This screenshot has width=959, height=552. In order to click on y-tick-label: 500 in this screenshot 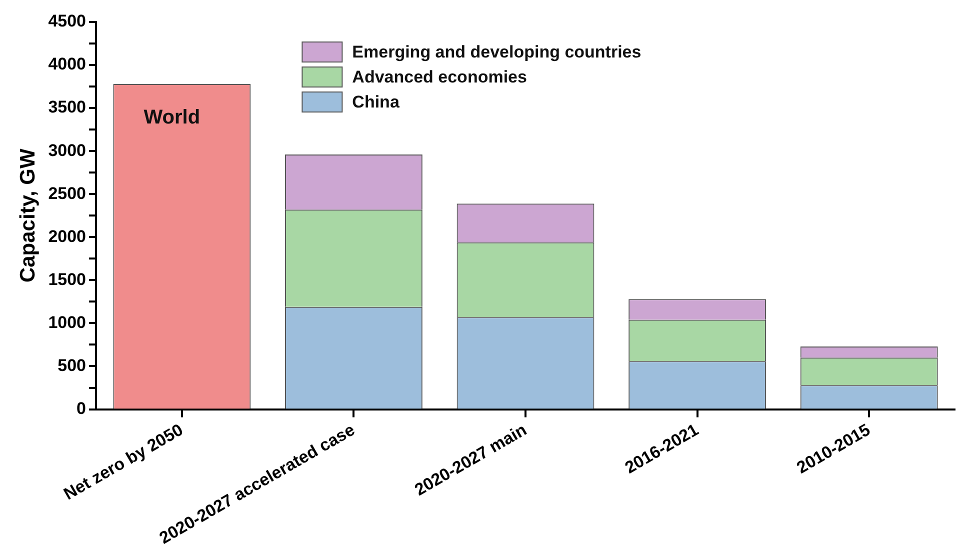, I will do `click(72, 365)`.